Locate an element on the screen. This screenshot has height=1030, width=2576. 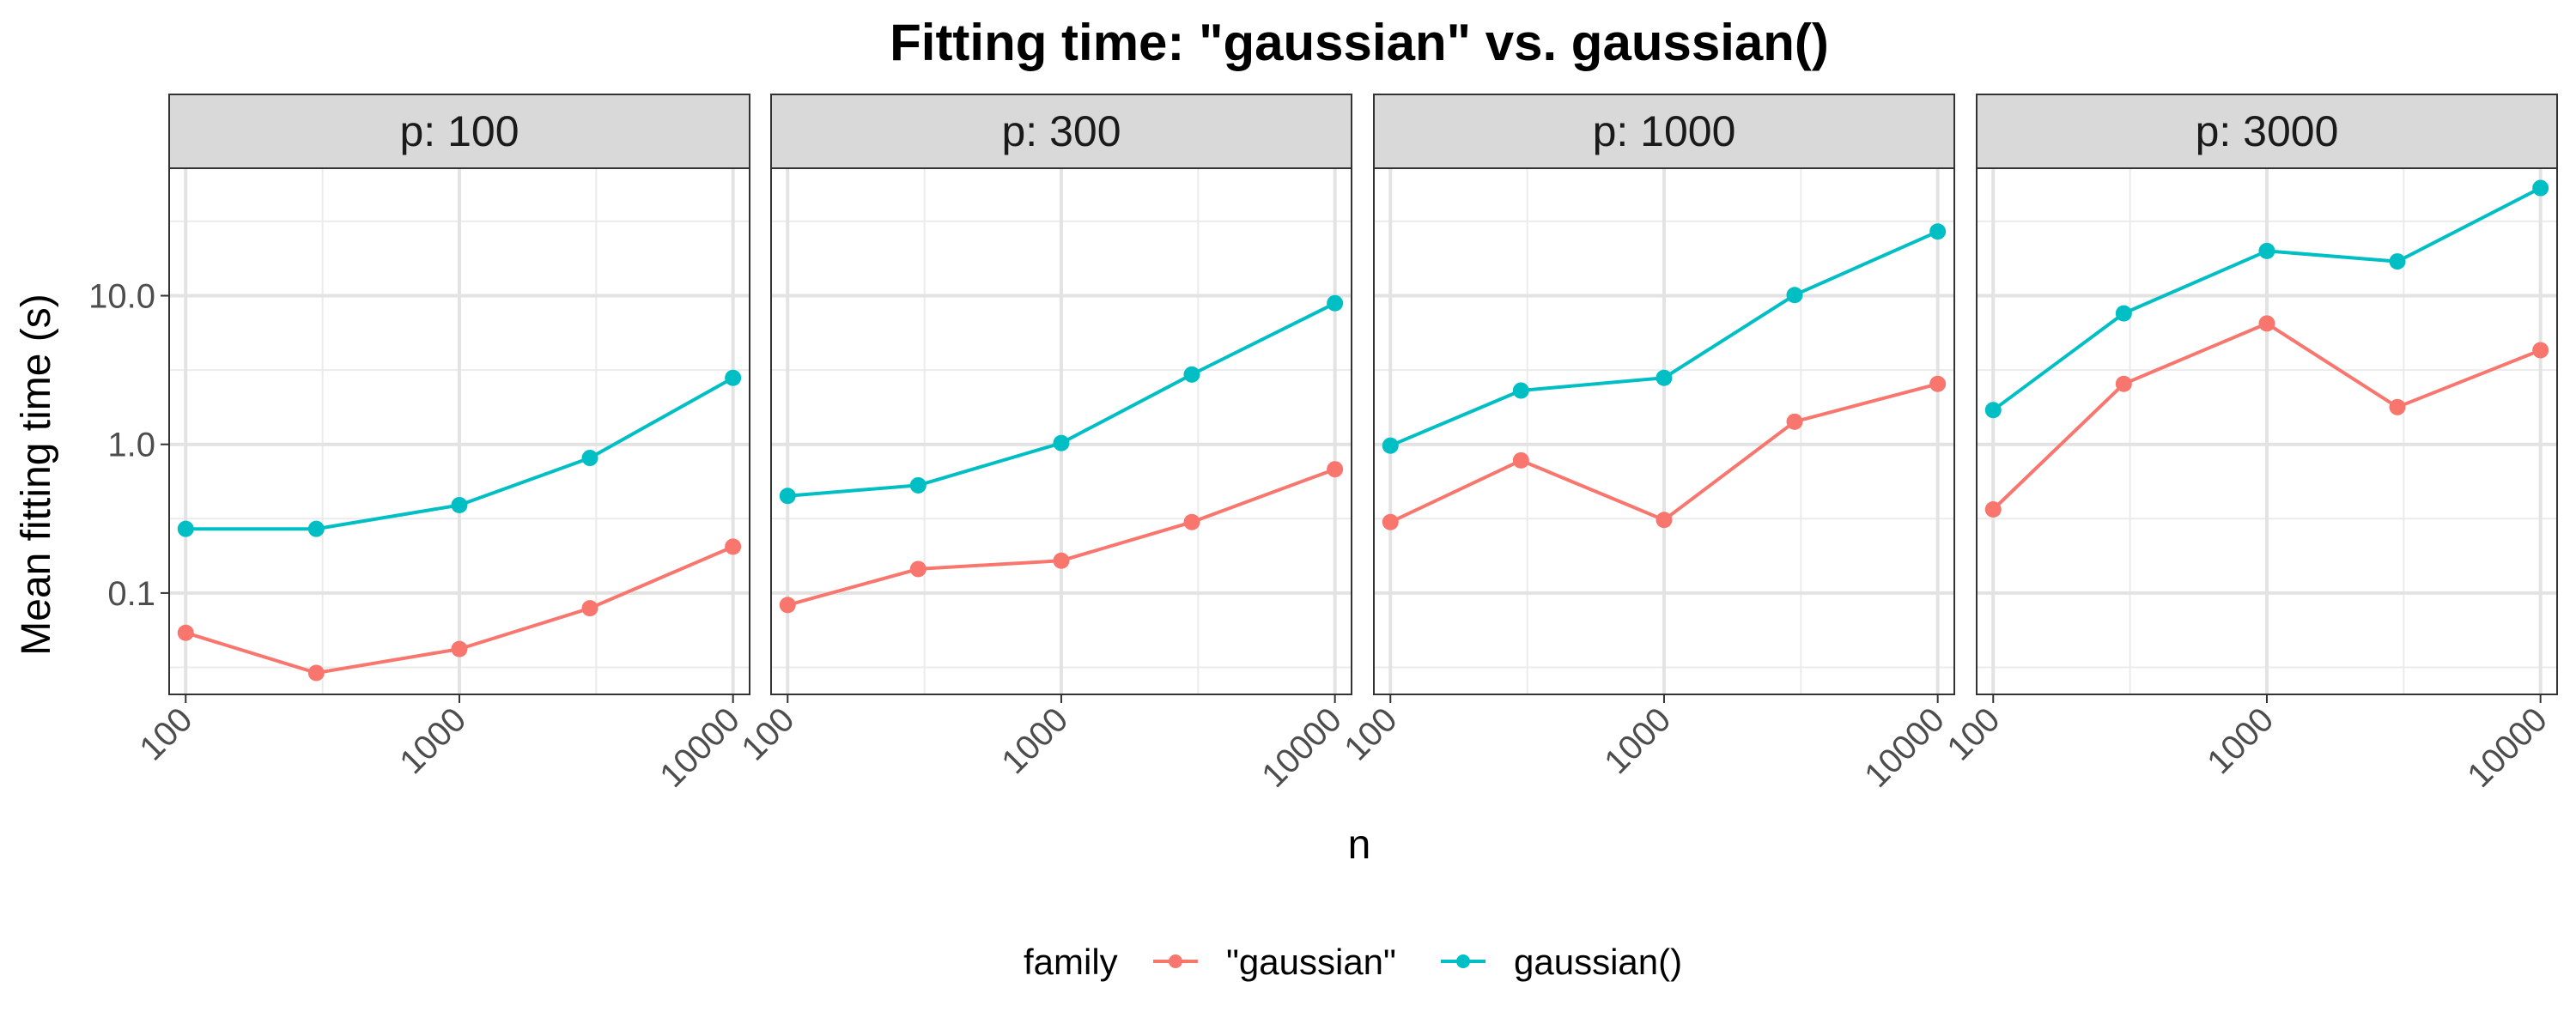
chart-title: Fitting time: "gaussian" vs. gaussian() is located at coordinates (1360, 42).